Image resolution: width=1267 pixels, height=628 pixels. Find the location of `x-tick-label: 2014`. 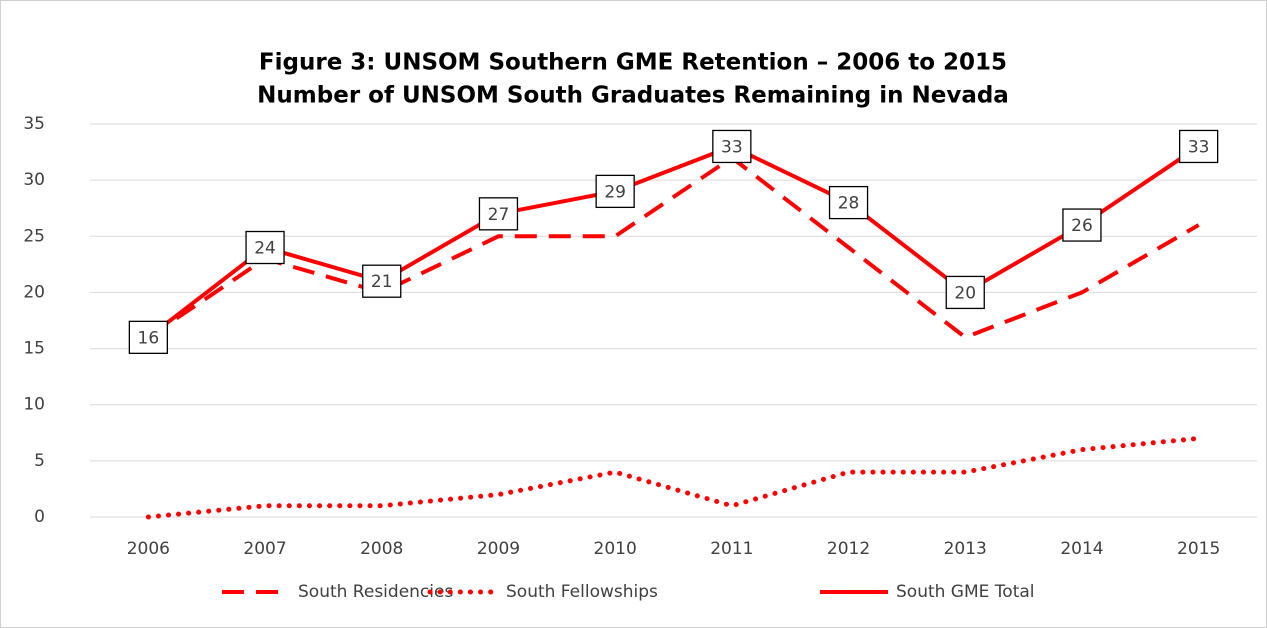

x-tick-label: 2014 is located at coordinates (1081, 549).